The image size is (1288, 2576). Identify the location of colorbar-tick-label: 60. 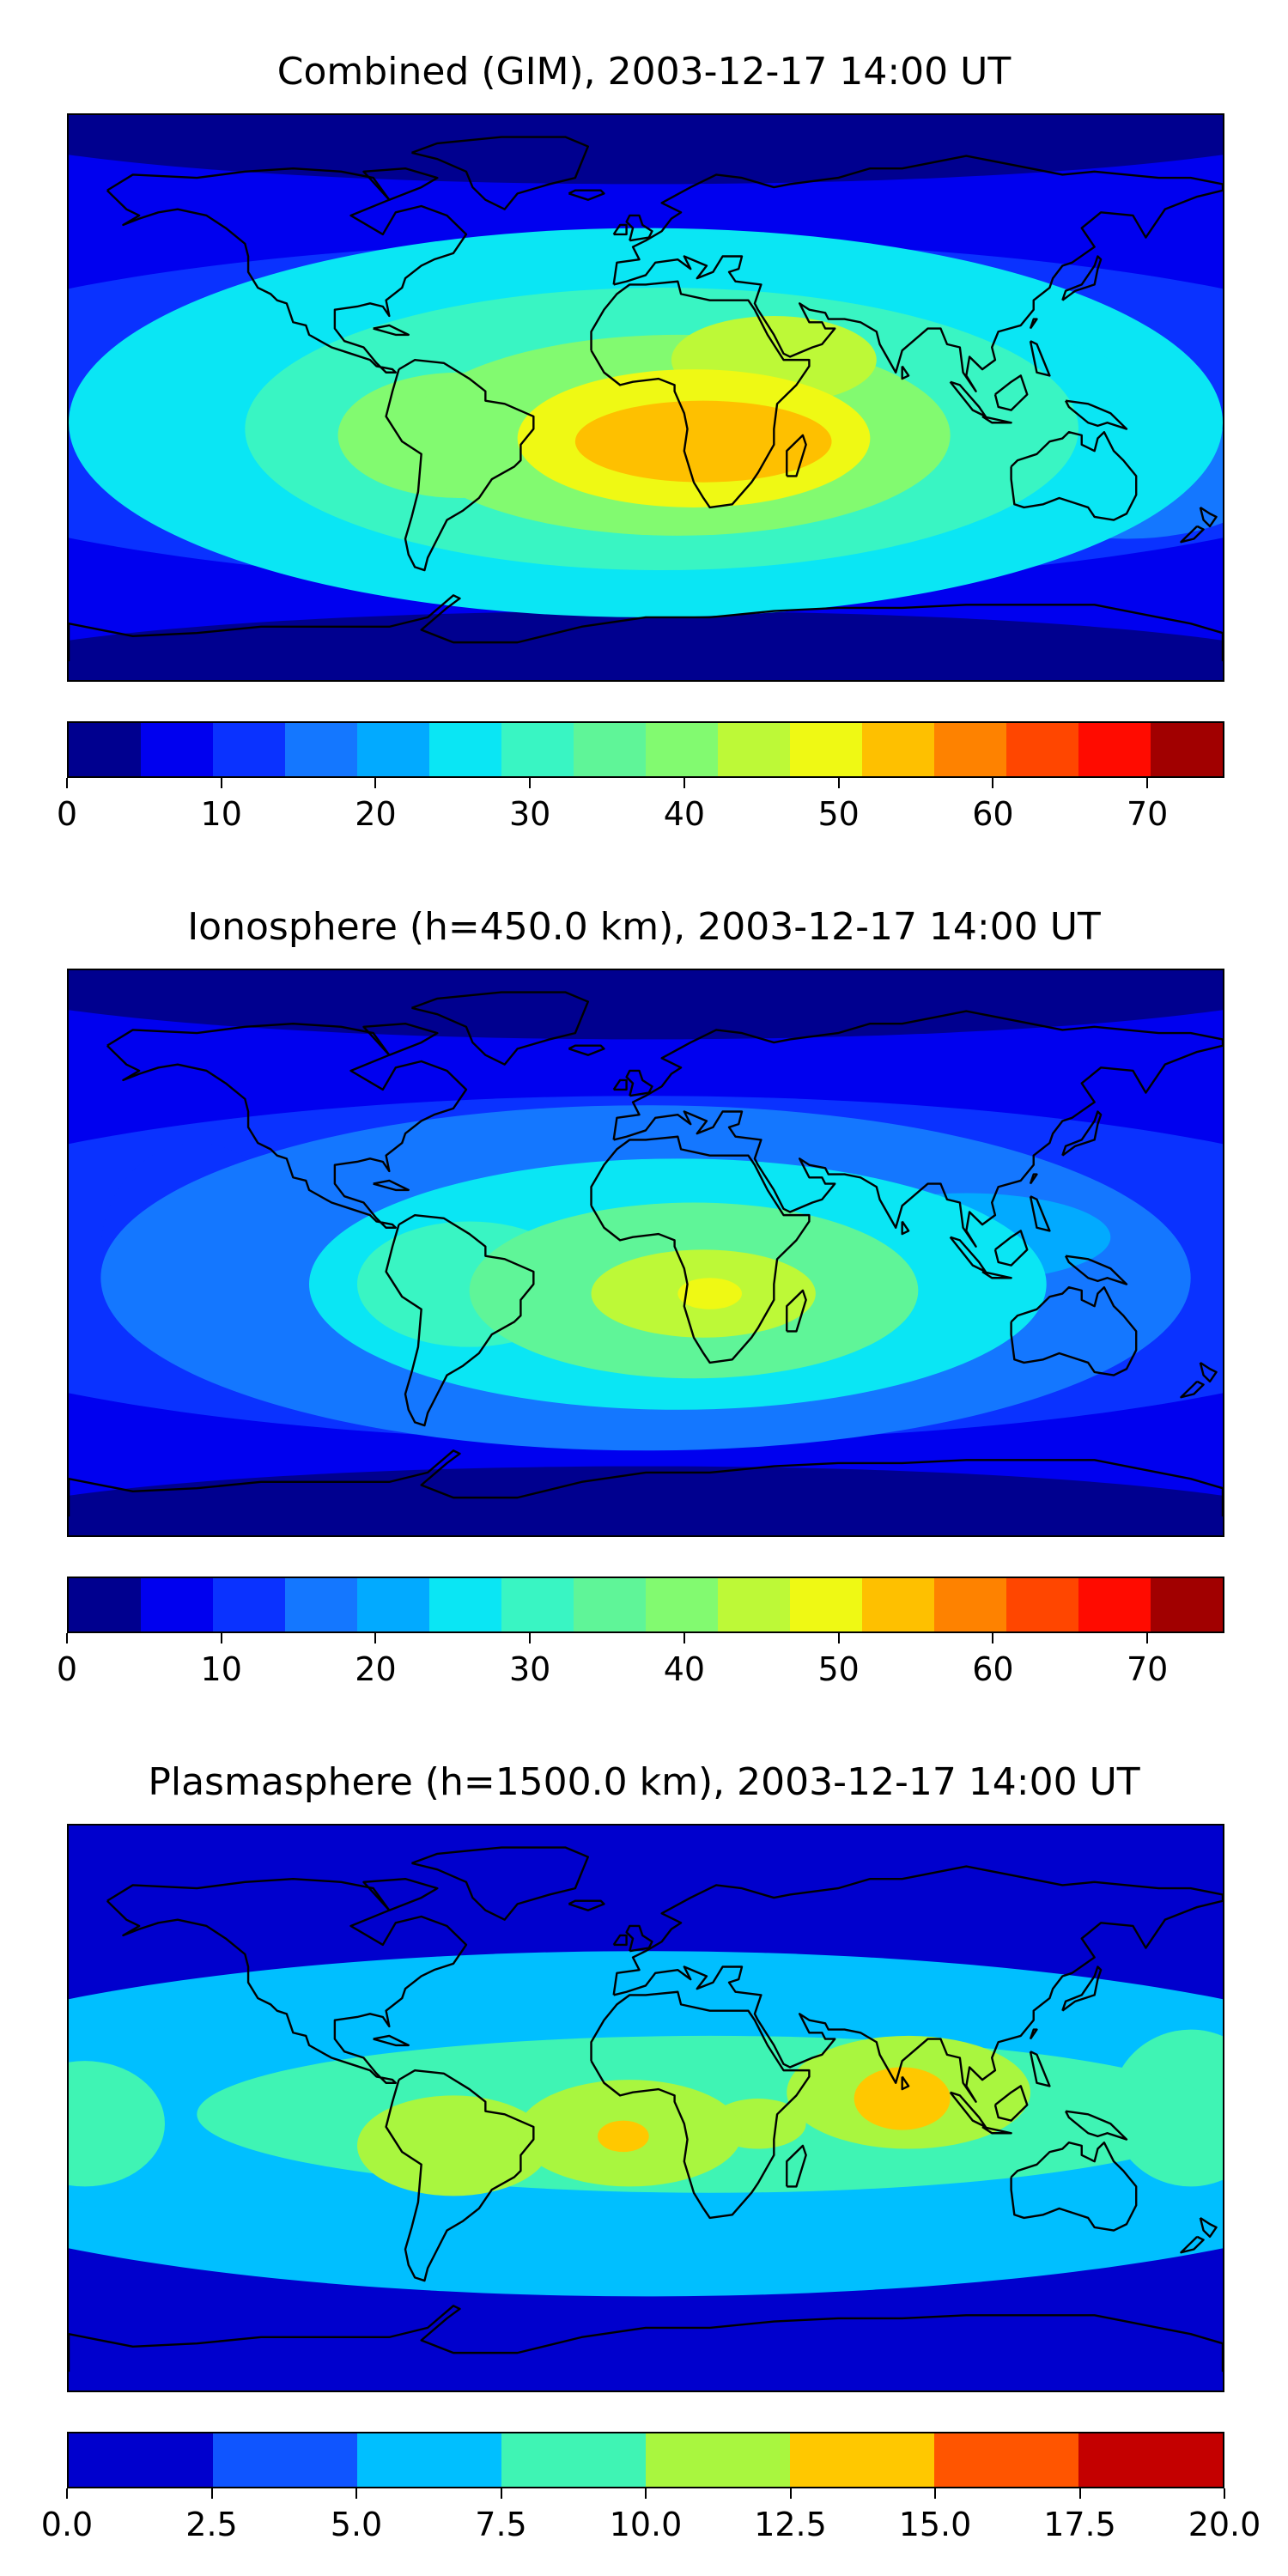
(993, 1669).